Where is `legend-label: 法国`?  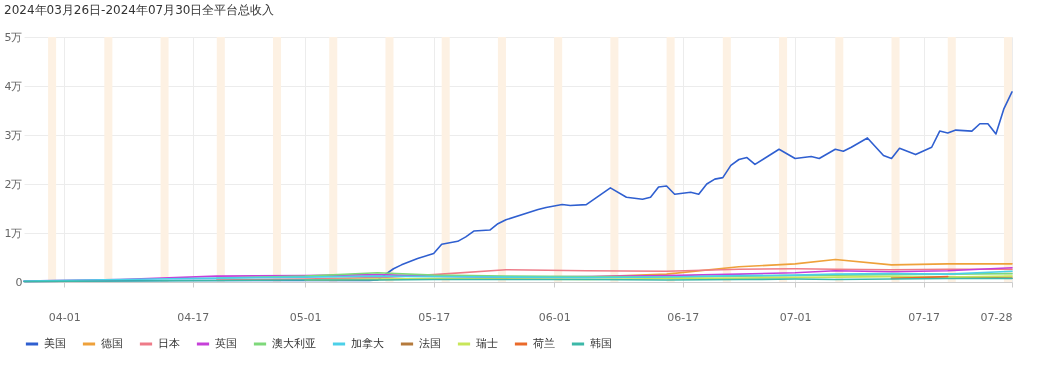 legend-label: 法国 is located at coordinates (430, 343).